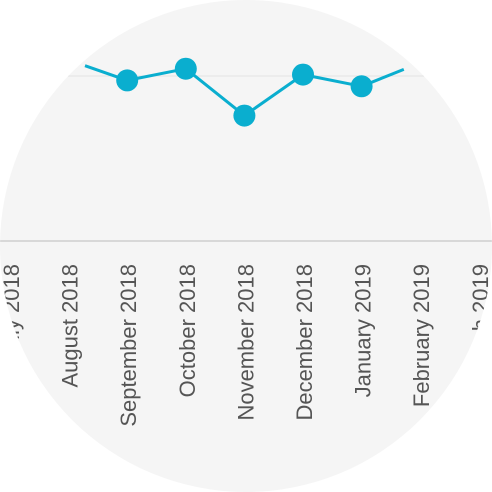 Image resolution: width=492 pixels, height=492 pixels. I want to click on x-tick-label: December 2018, so click(304, 342).